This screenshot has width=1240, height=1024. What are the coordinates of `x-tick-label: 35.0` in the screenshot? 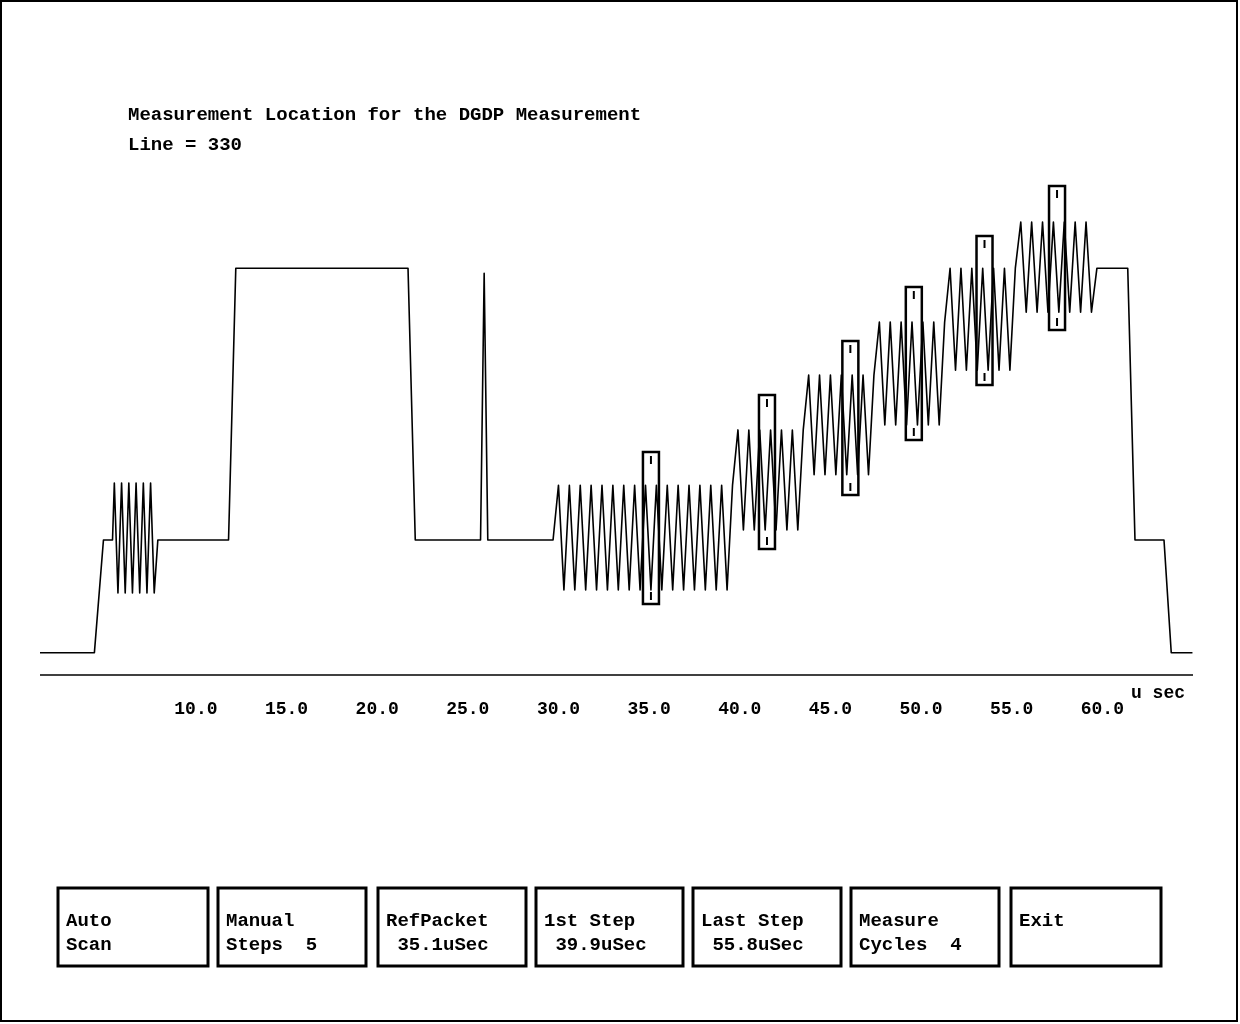 It's located at (649, 709).